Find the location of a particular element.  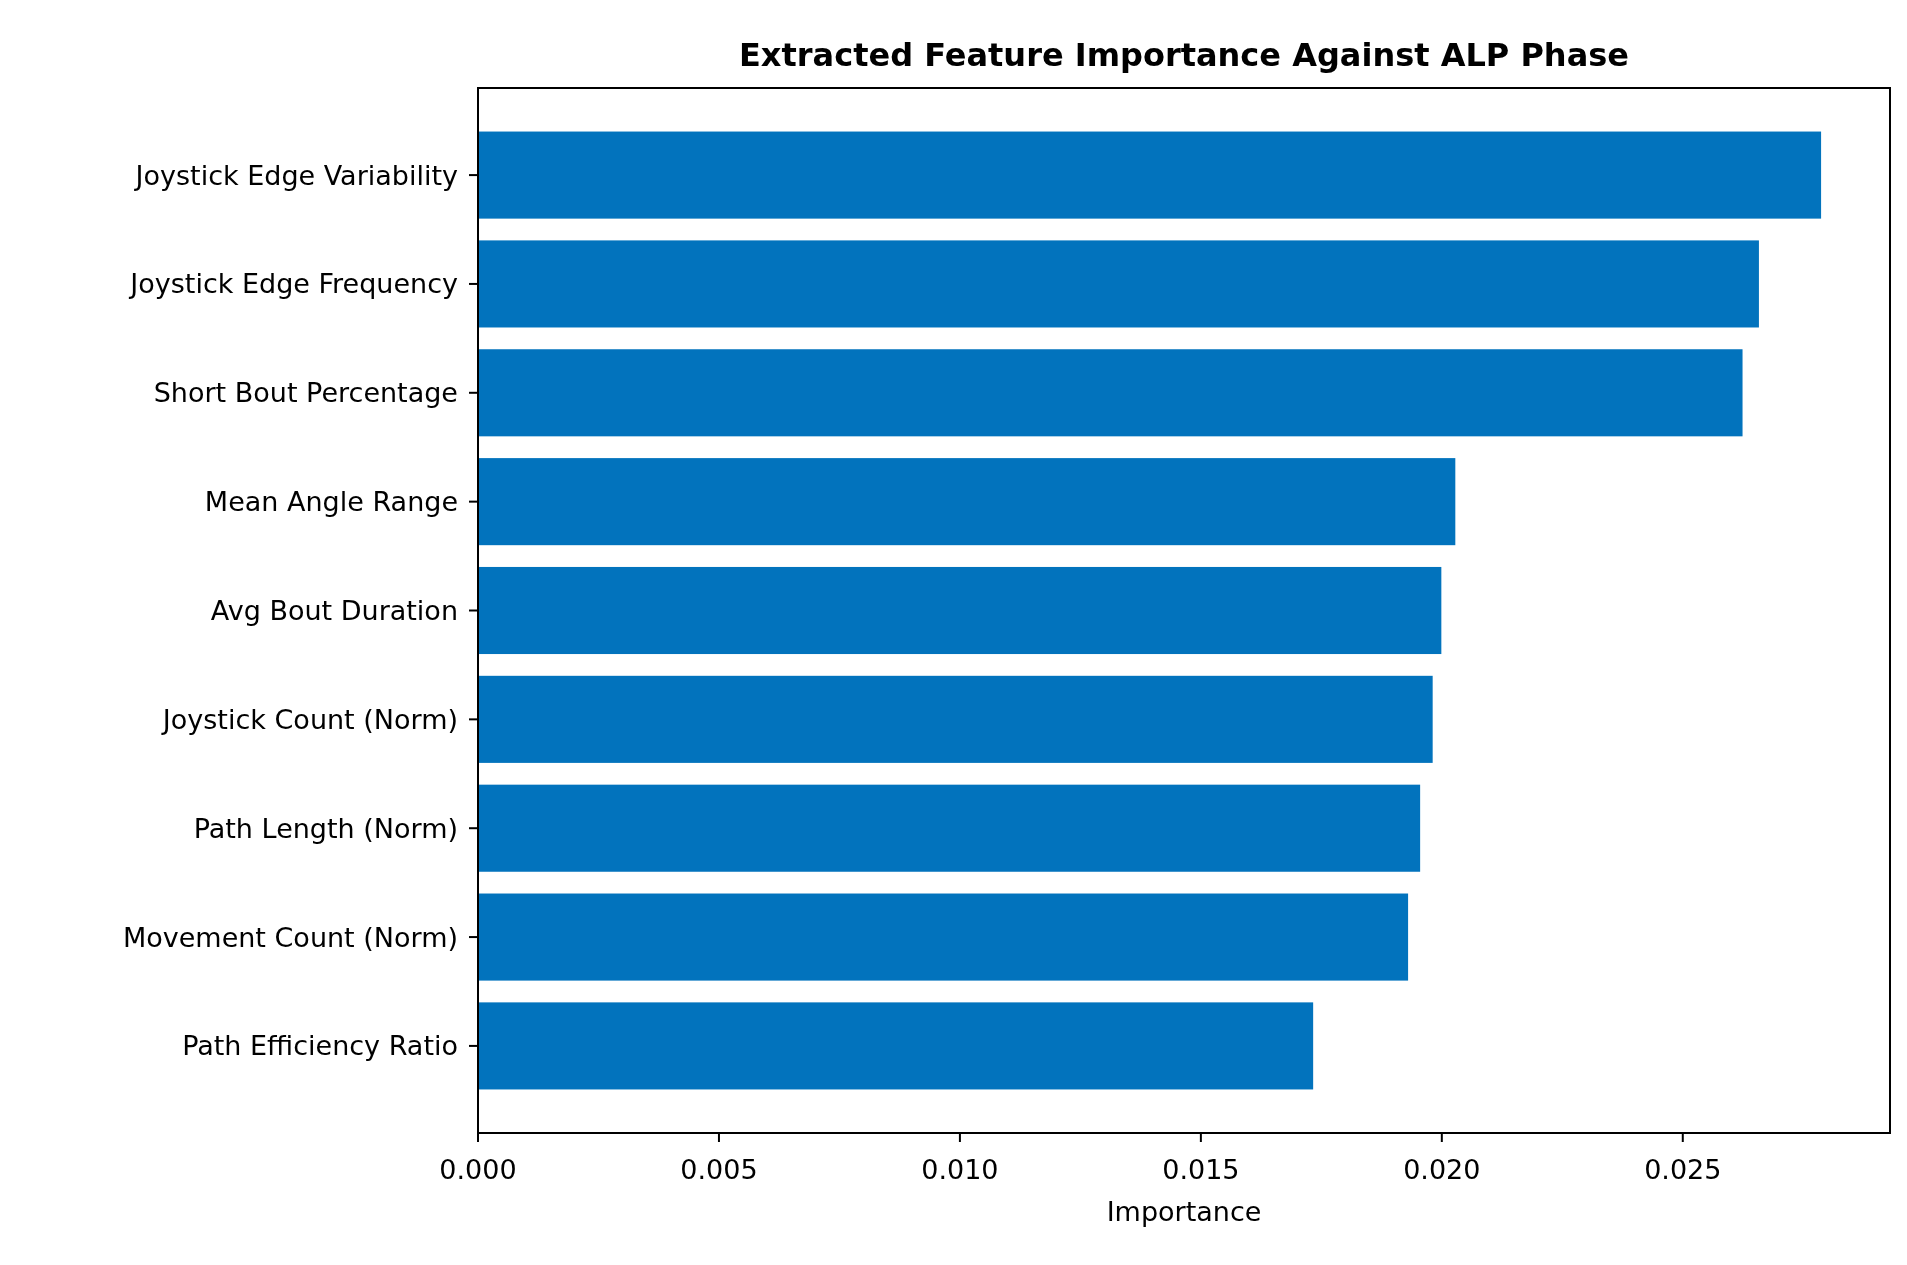

y-tick-label: Short Bout Percentage is located at coordinates (305, 393).